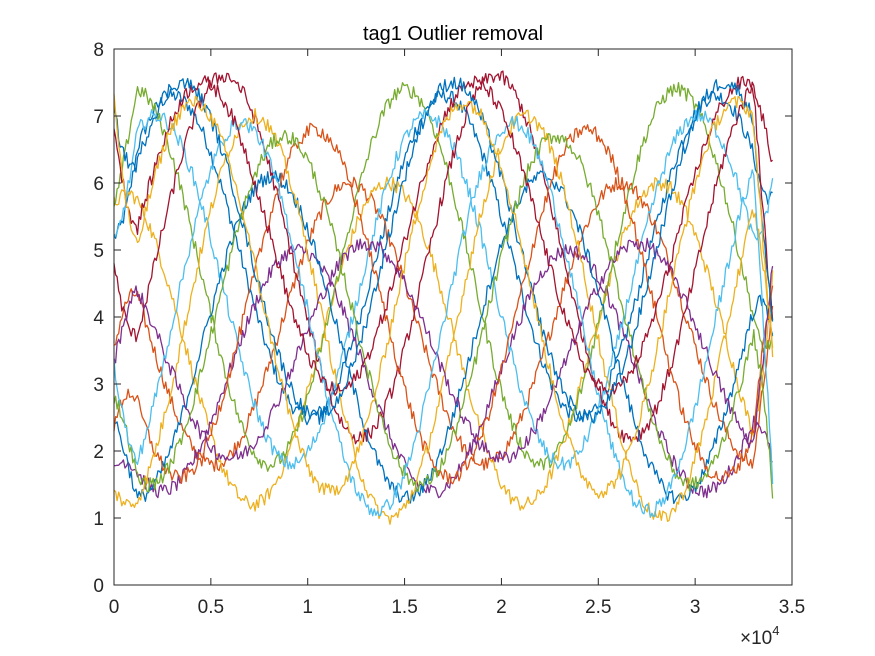 The width and height of the screenshot is (875, 656). What do you see at coordinates (404, 607) in the screenshot?
I see `x-tick-label: 1.5` at bounding box center [404, 607].